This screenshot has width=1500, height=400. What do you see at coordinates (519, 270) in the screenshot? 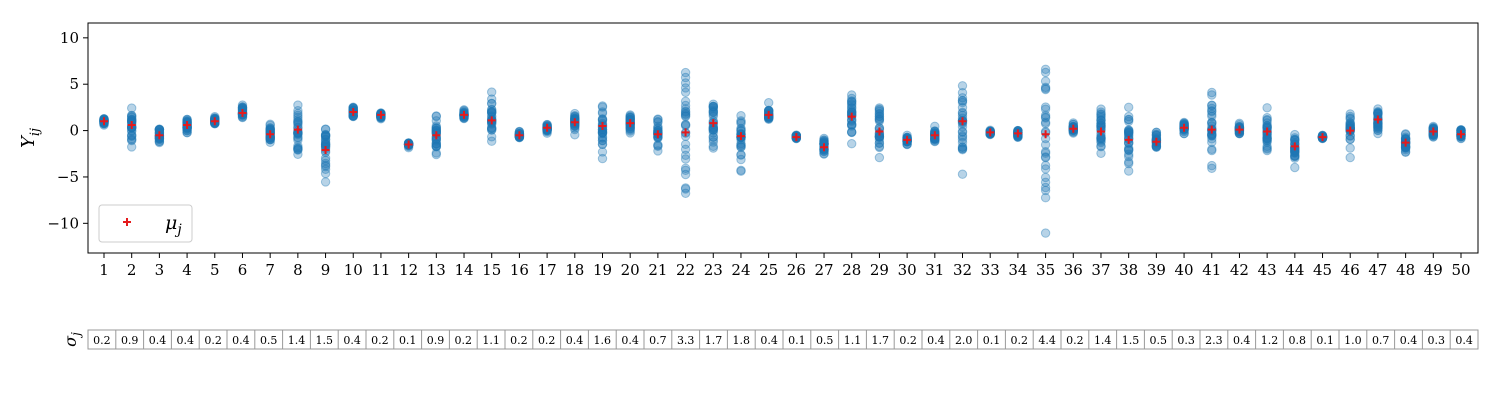
I see `x-tick-label: 16` at bounding box center [519, 270].